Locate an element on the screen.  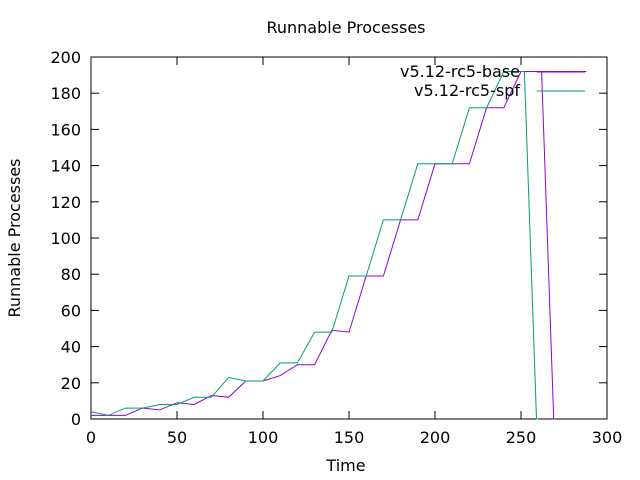
x-tick-label: 0 is located at coordinates (91, 437).